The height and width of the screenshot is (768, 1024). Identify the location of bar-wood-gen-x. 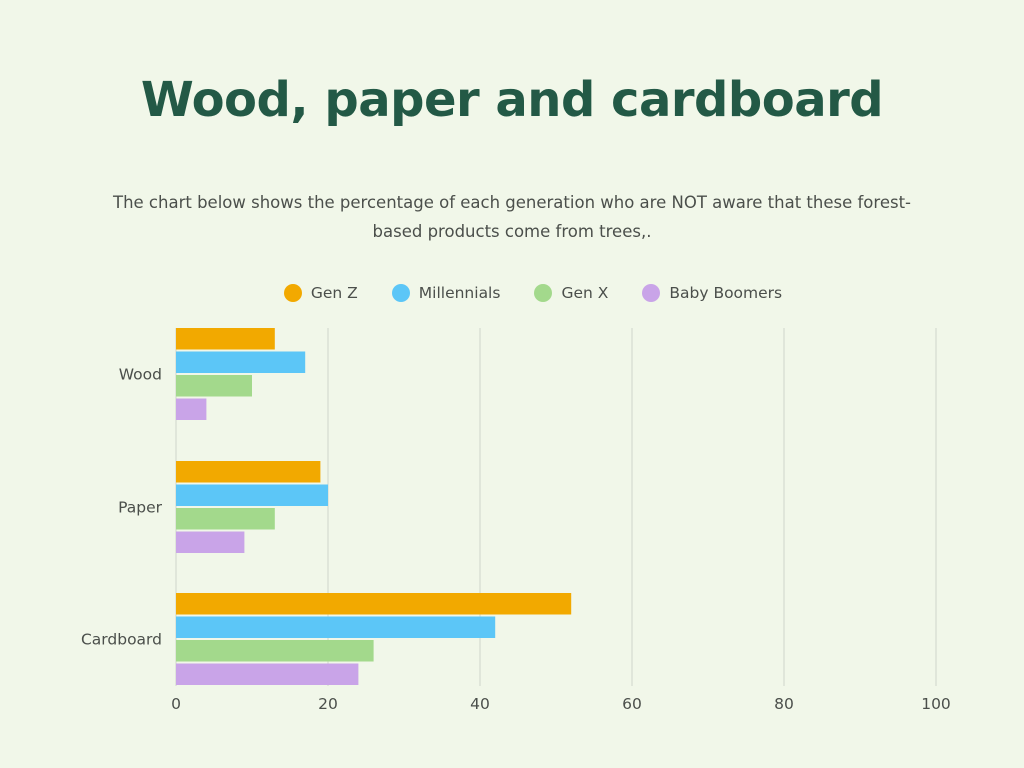
(214, 386).